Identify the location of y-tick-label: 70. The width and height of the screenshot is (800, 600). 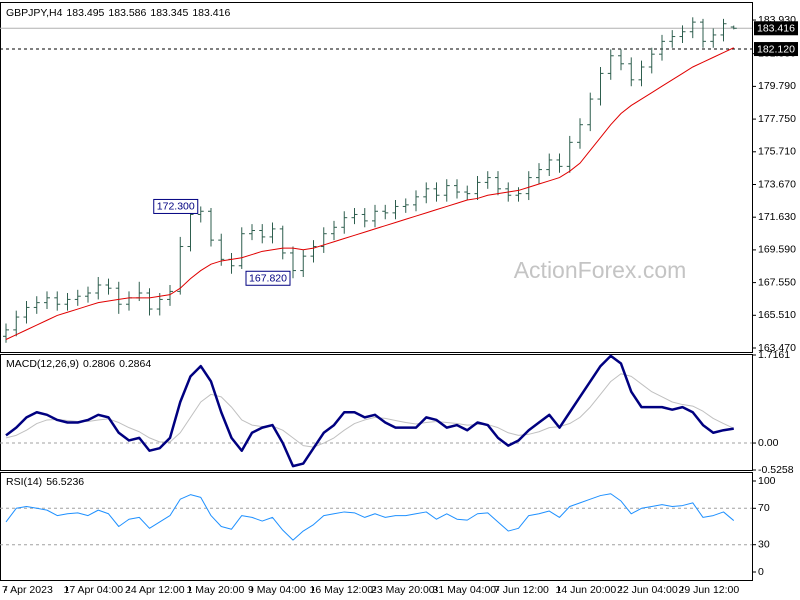
(764, 508).